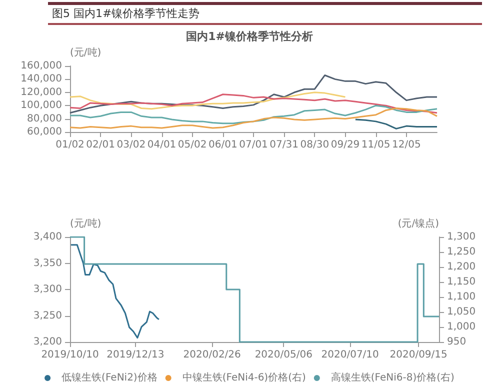 The width and height of the screenshot is (499, 390). I want to click on x-tick-label: 12/05, so click(406, 145).